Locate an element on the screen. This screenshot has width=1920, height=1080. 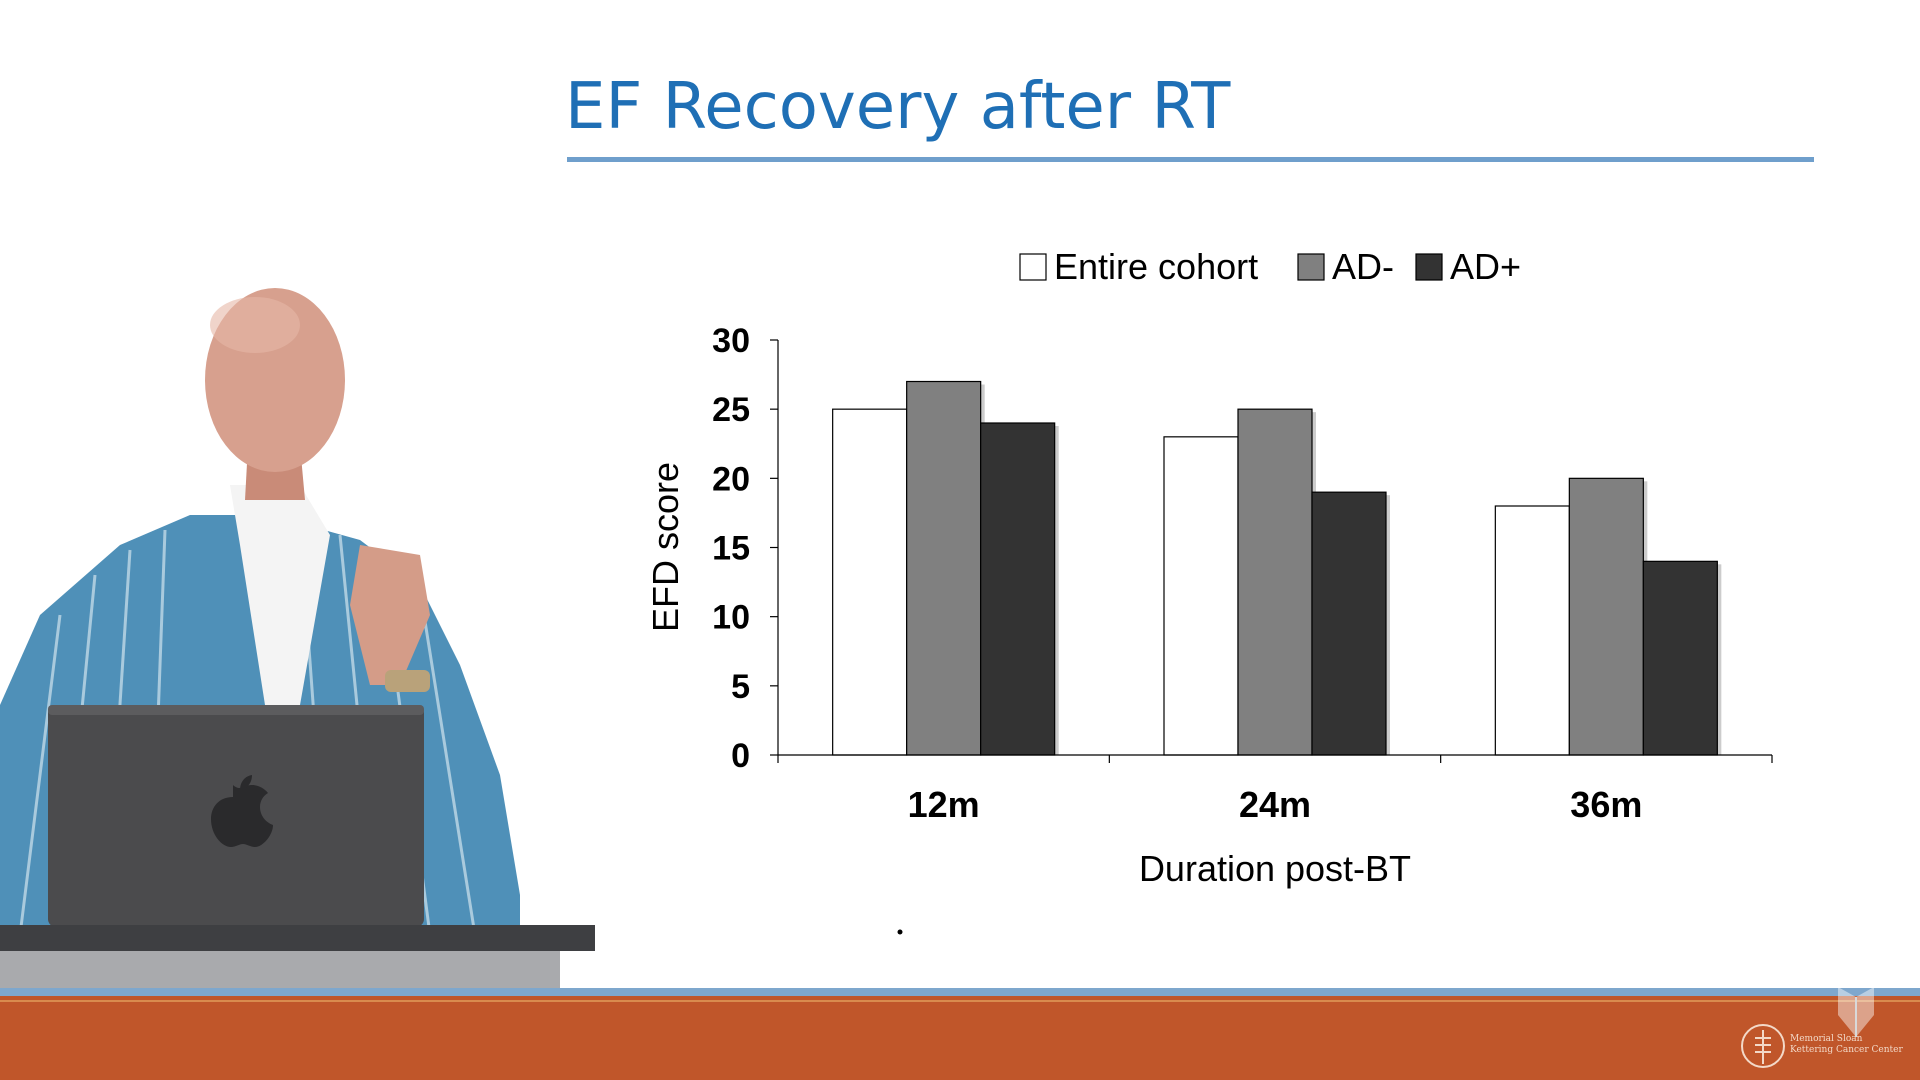
logo-text: Memorial Sloan Kettering Cancer Center is located at coordinates (1846, 1044).